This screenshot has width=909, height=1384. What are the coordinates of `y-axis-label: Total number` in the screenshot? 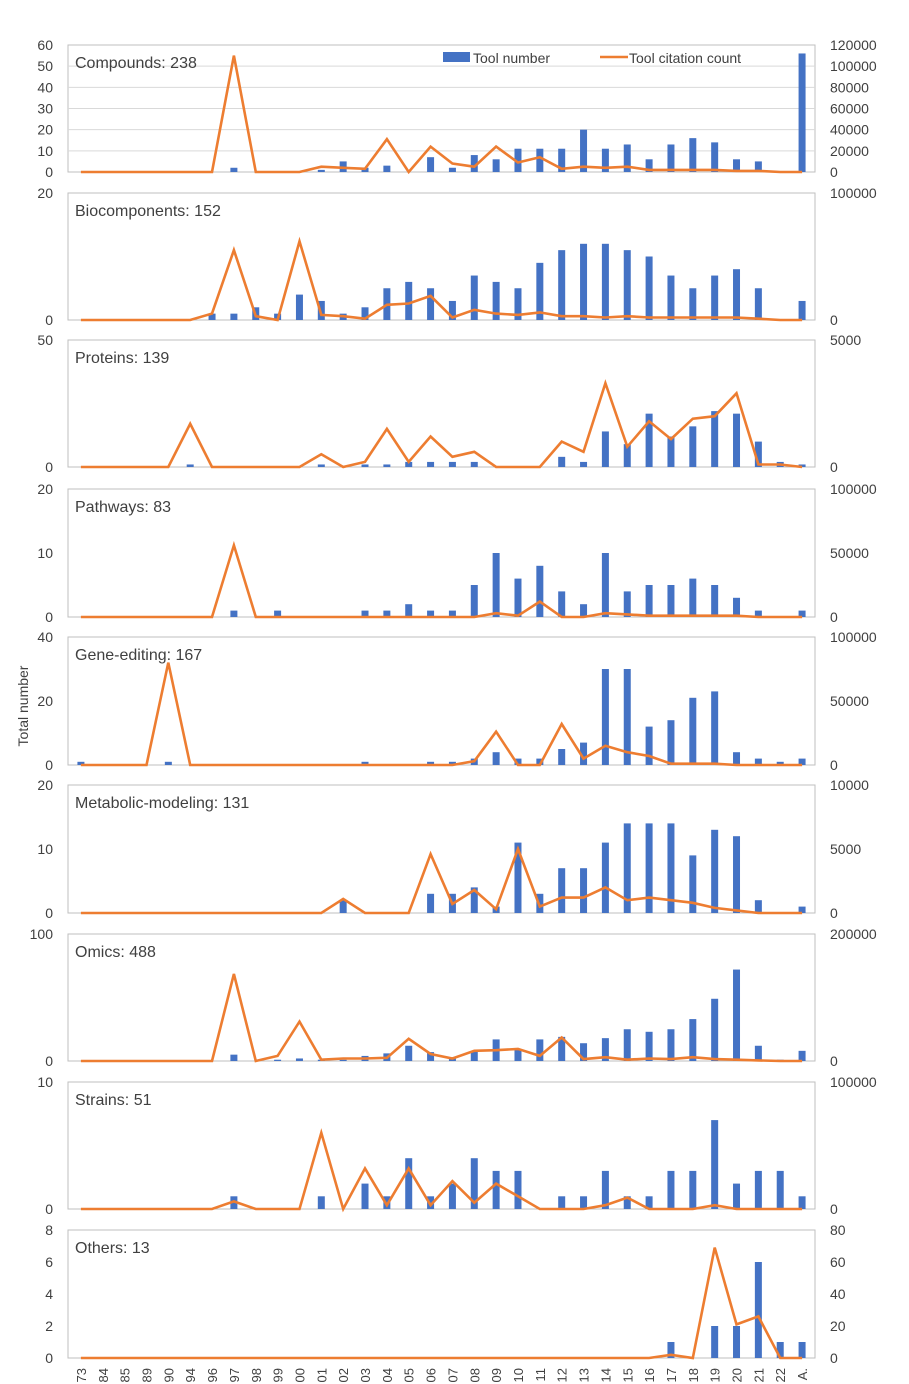 It's located at (23, 705).